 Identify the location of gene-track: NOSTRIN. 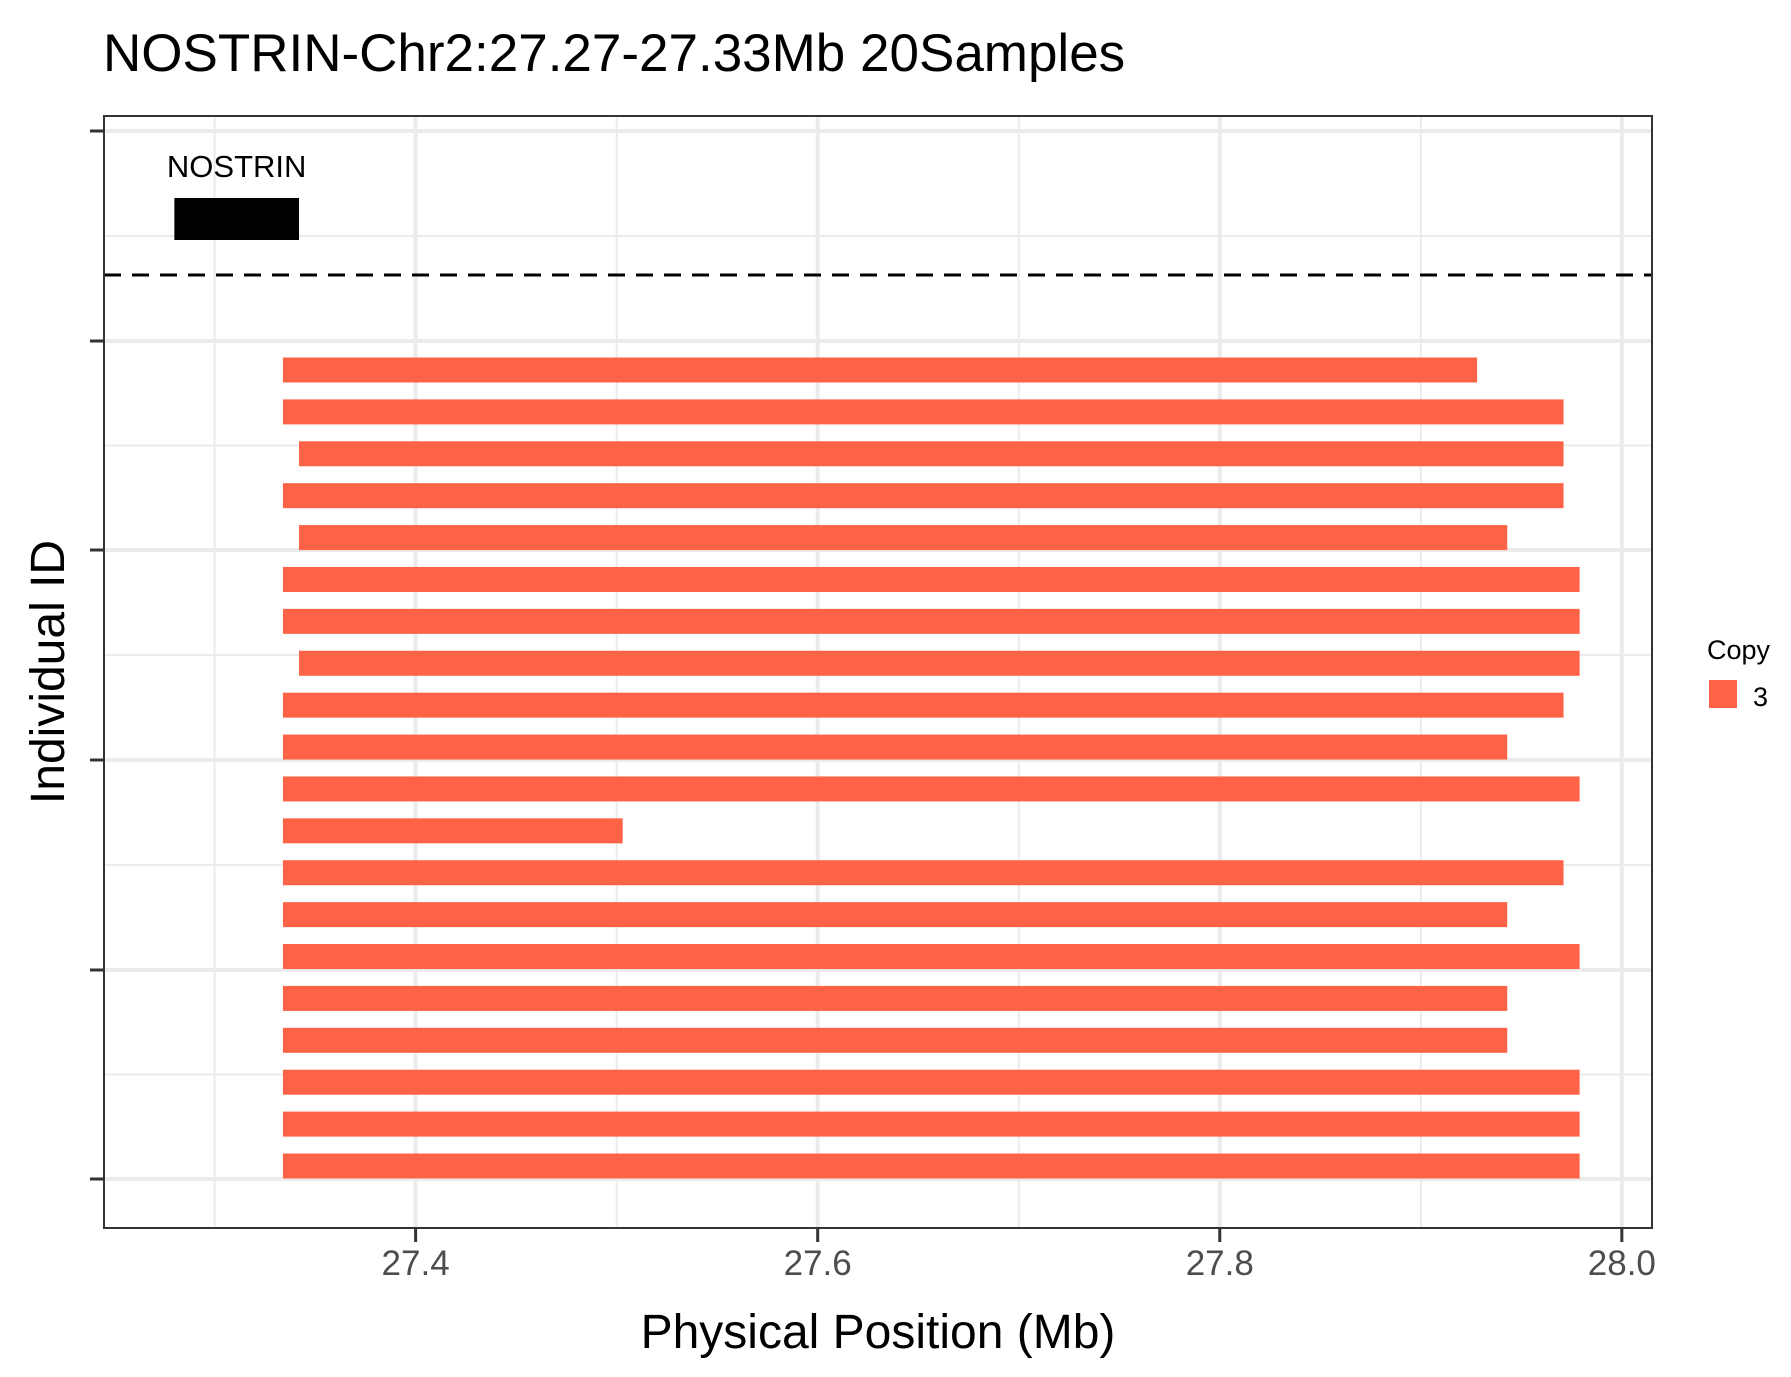
(237, 194).